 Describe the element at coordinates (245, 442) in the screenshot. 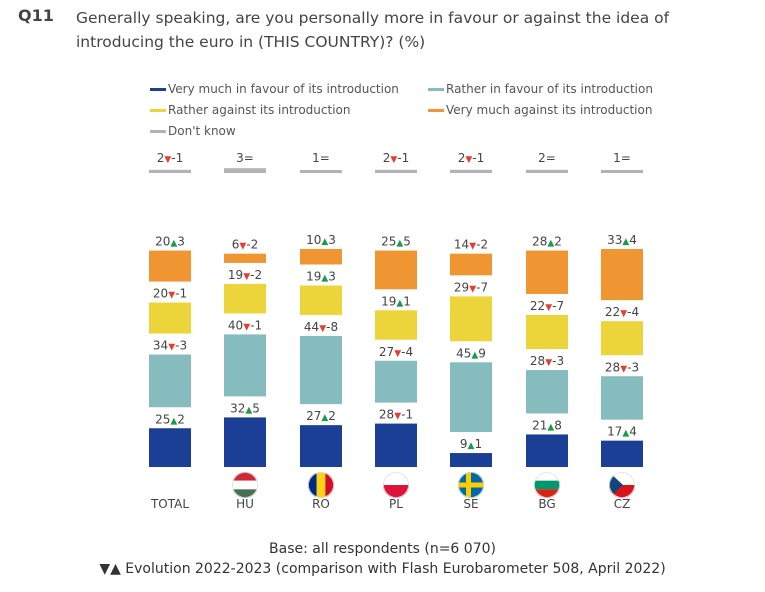

I see `bar-very-much-in-favour-of-its-introduction-hu` at that location.